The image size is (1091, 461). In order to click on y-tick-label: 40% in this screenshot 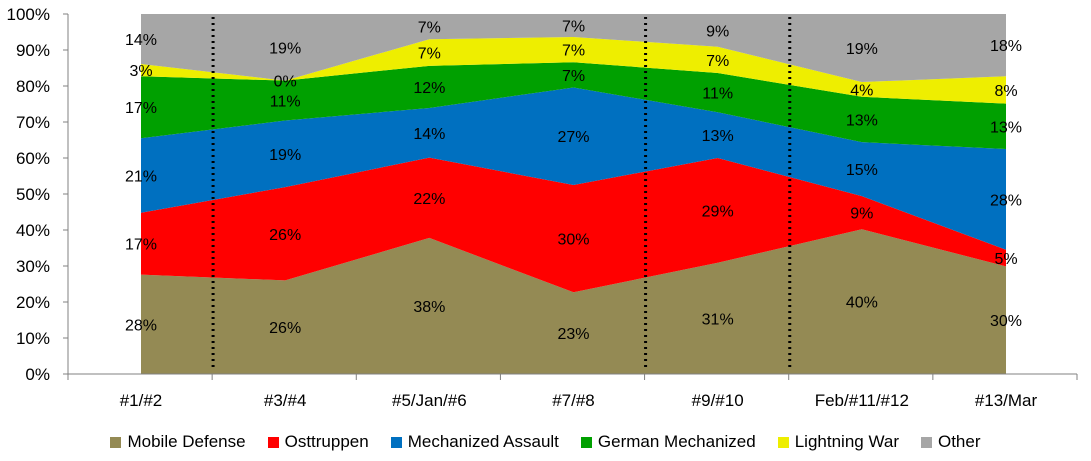, I will do `click(33, 230)`.